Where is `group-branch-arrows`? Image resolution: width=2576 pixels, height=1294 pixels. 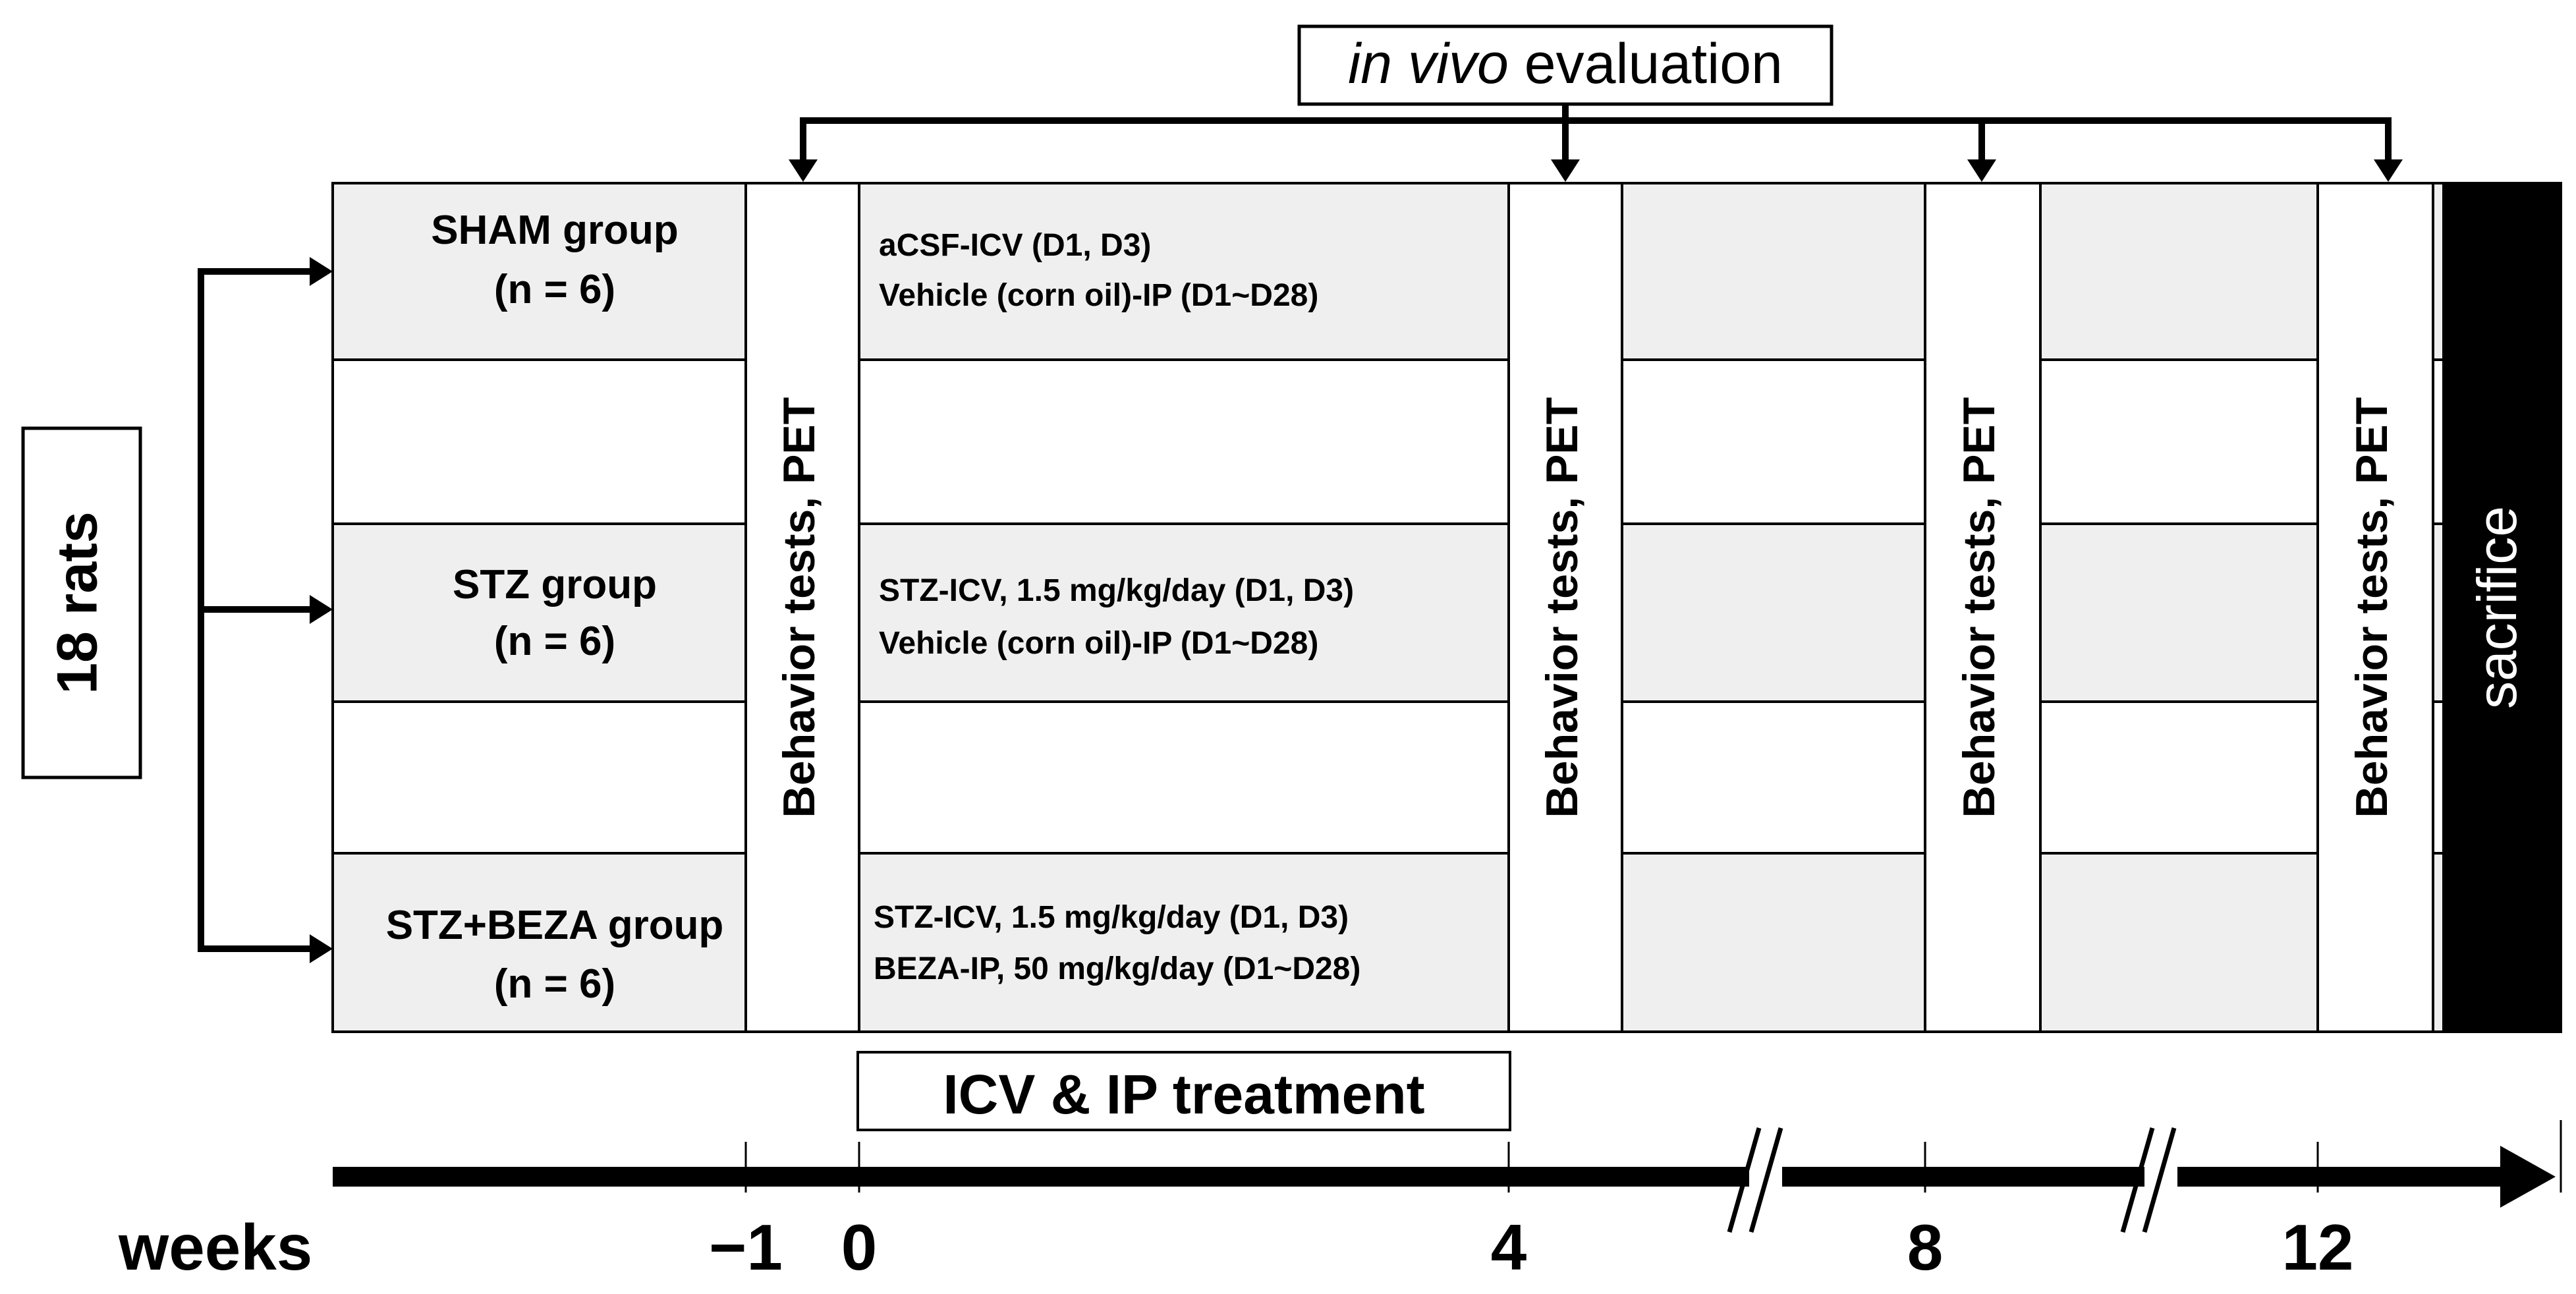 group-branch-arrows is located at coordinates (256, 610).